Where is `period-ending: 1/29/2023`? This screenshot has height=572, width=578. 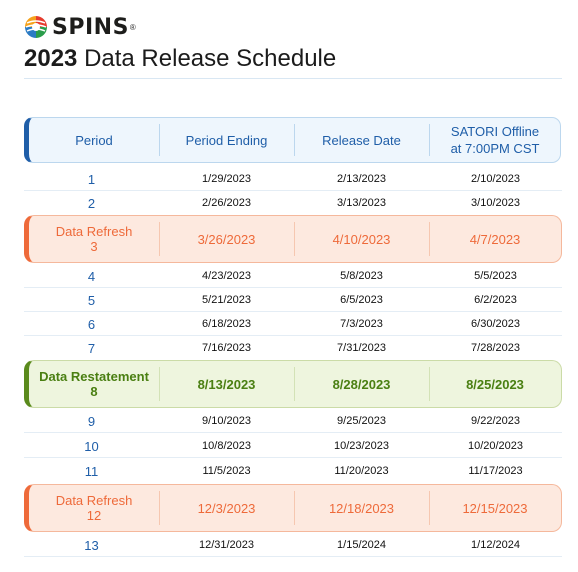 period-ending: 1/29/2023 is located at coordinates (226, 179).